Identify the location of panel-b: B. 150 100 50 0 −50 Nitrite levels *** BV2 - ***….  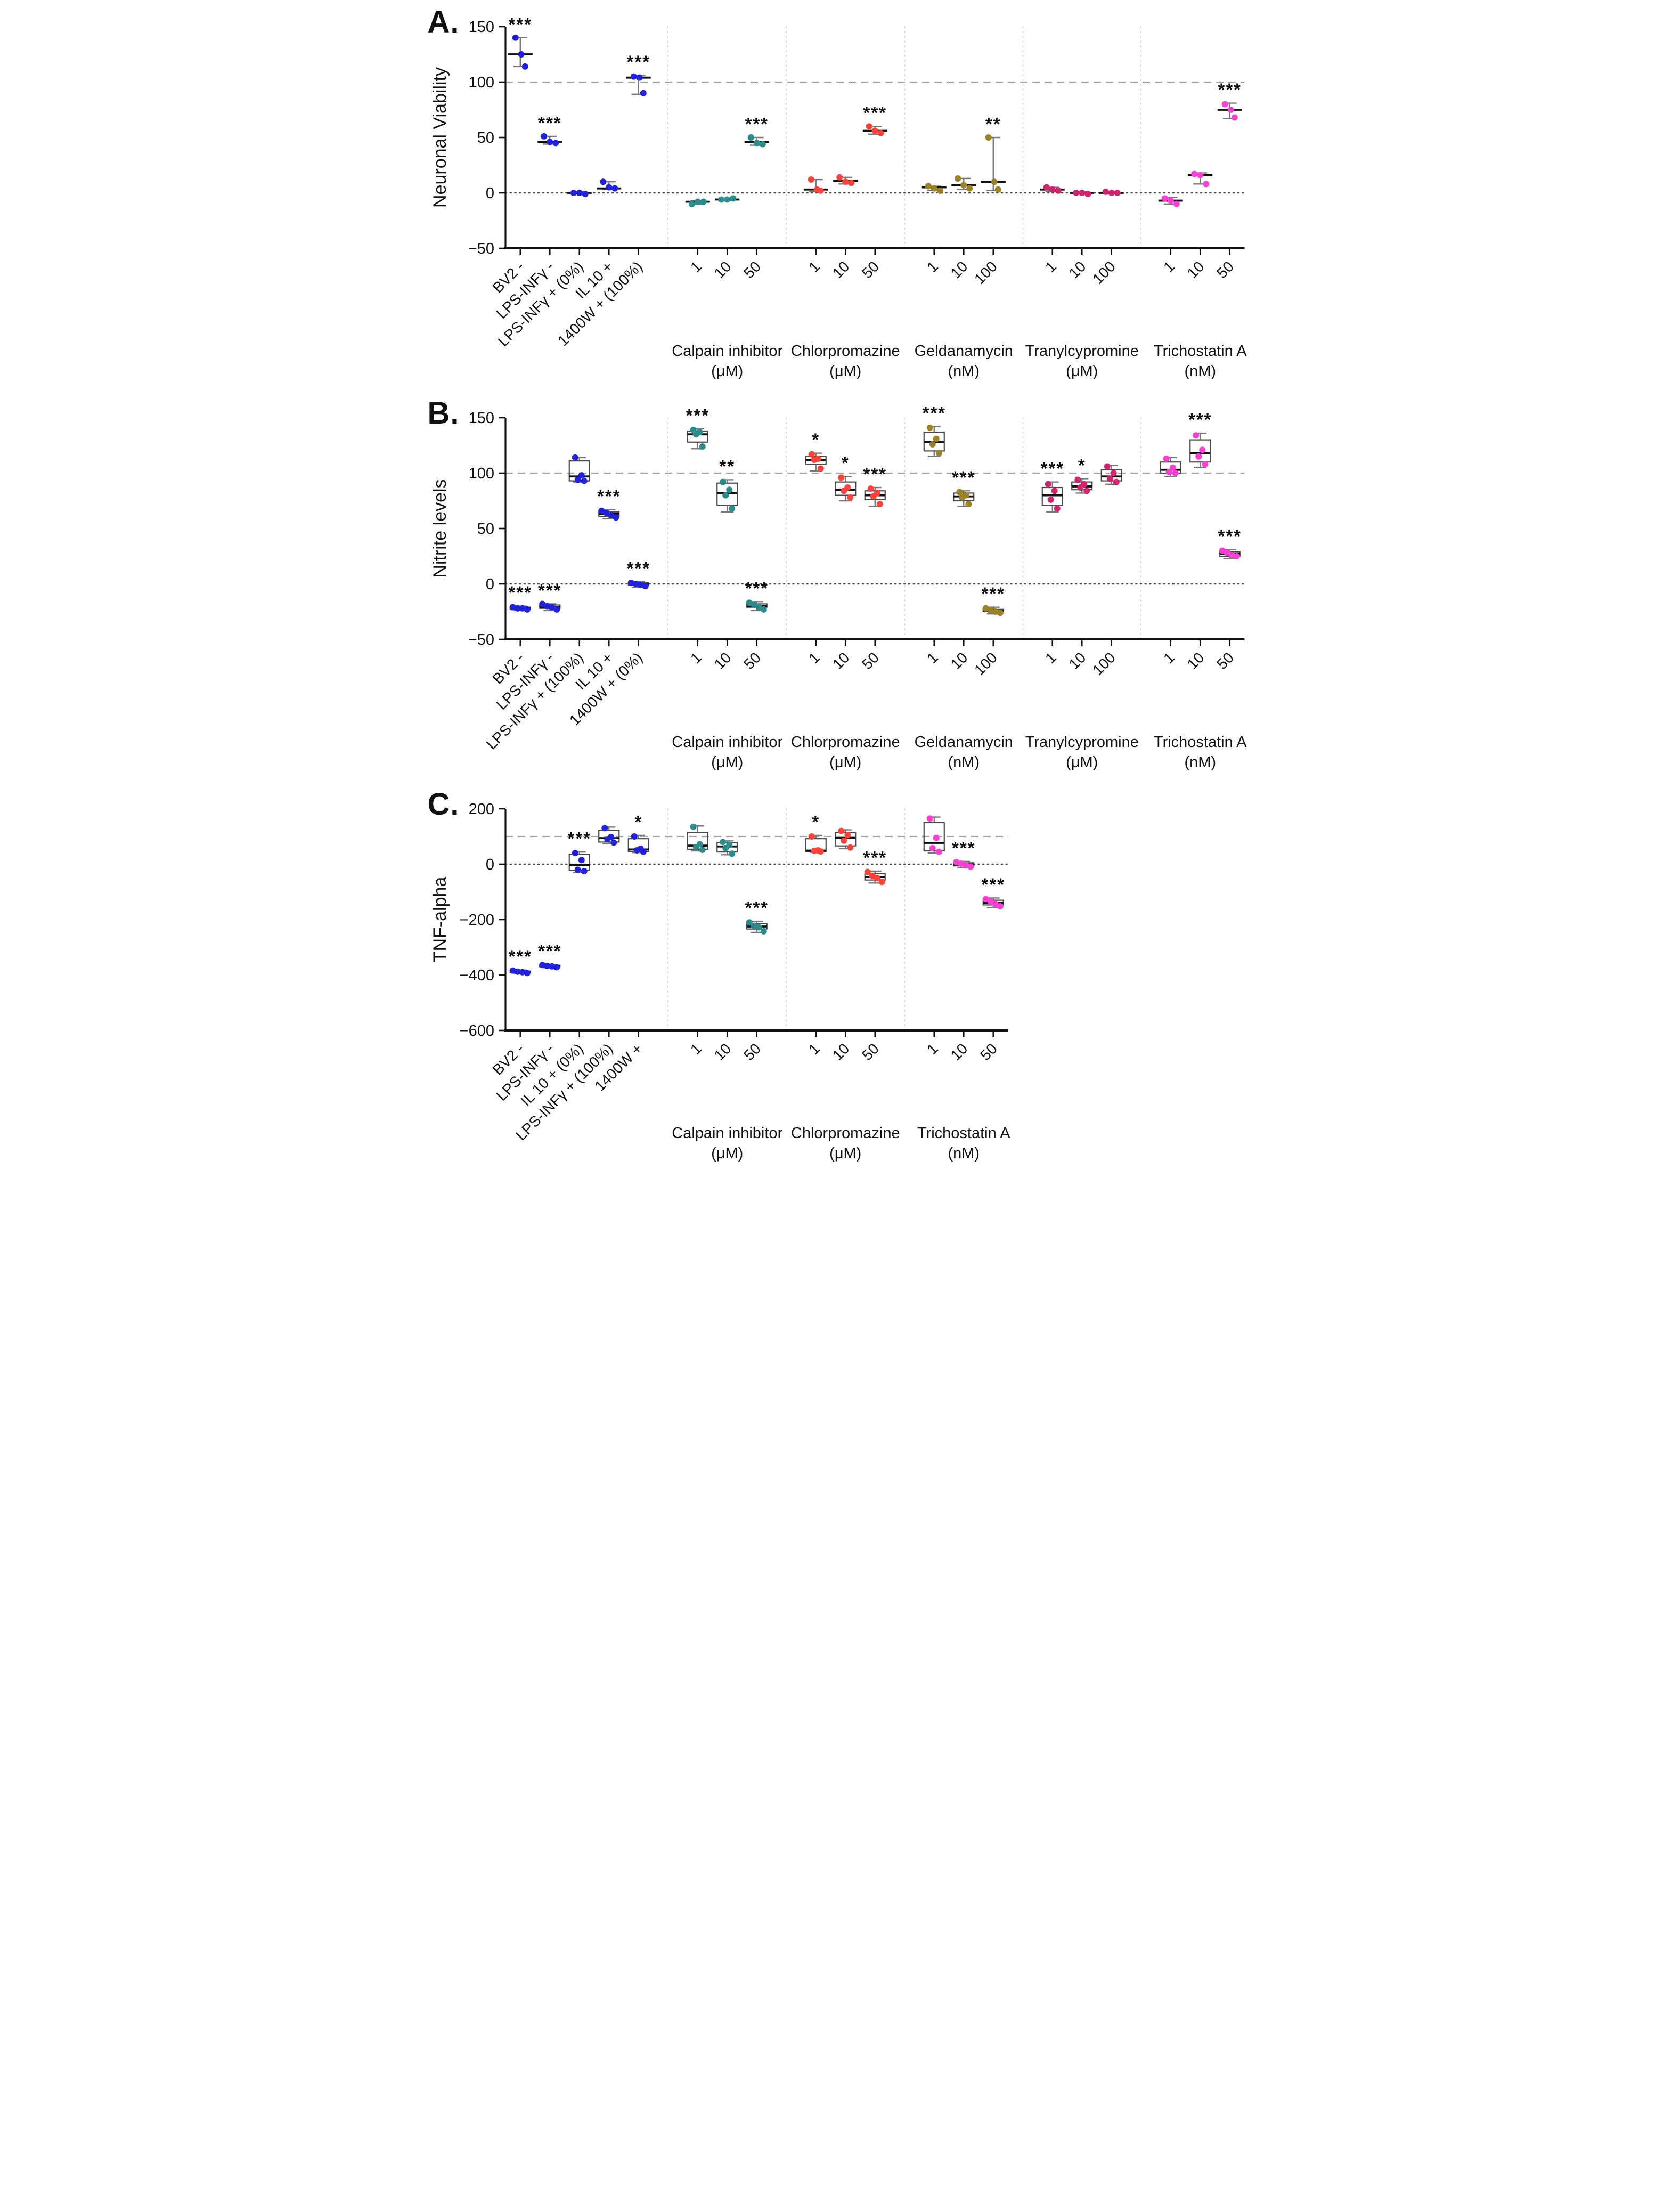
(840, 587).